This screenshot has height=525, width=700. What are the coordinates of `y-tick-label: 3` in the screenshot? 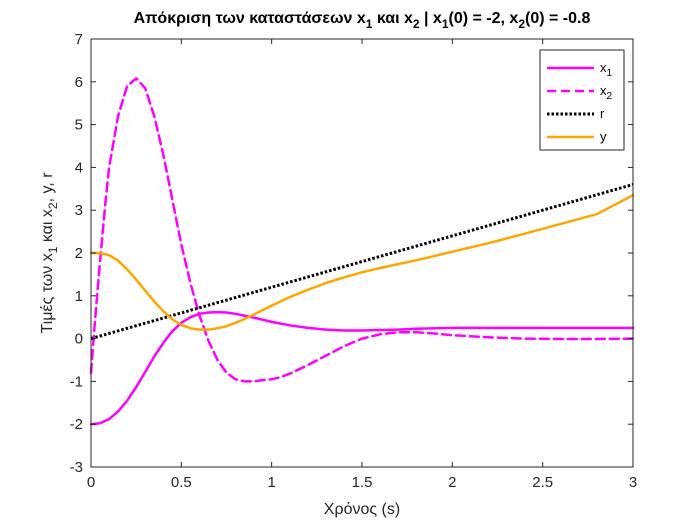 It's located at (79, 210).